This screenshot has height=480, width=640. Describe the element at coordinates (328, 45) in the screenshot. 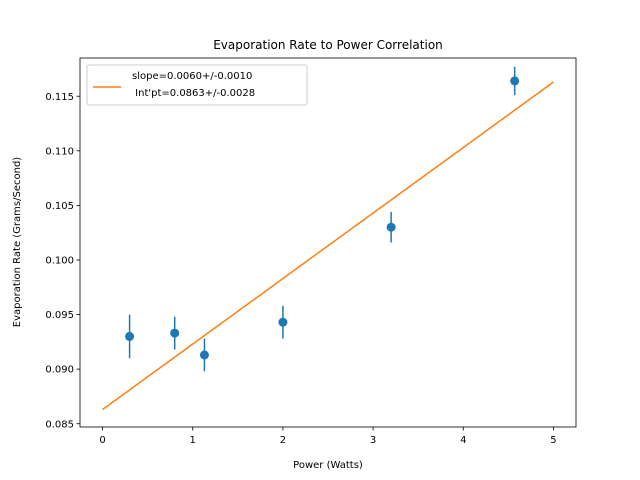

I see `chart-title: Evaporation Rate to Power Correlation` at that location.